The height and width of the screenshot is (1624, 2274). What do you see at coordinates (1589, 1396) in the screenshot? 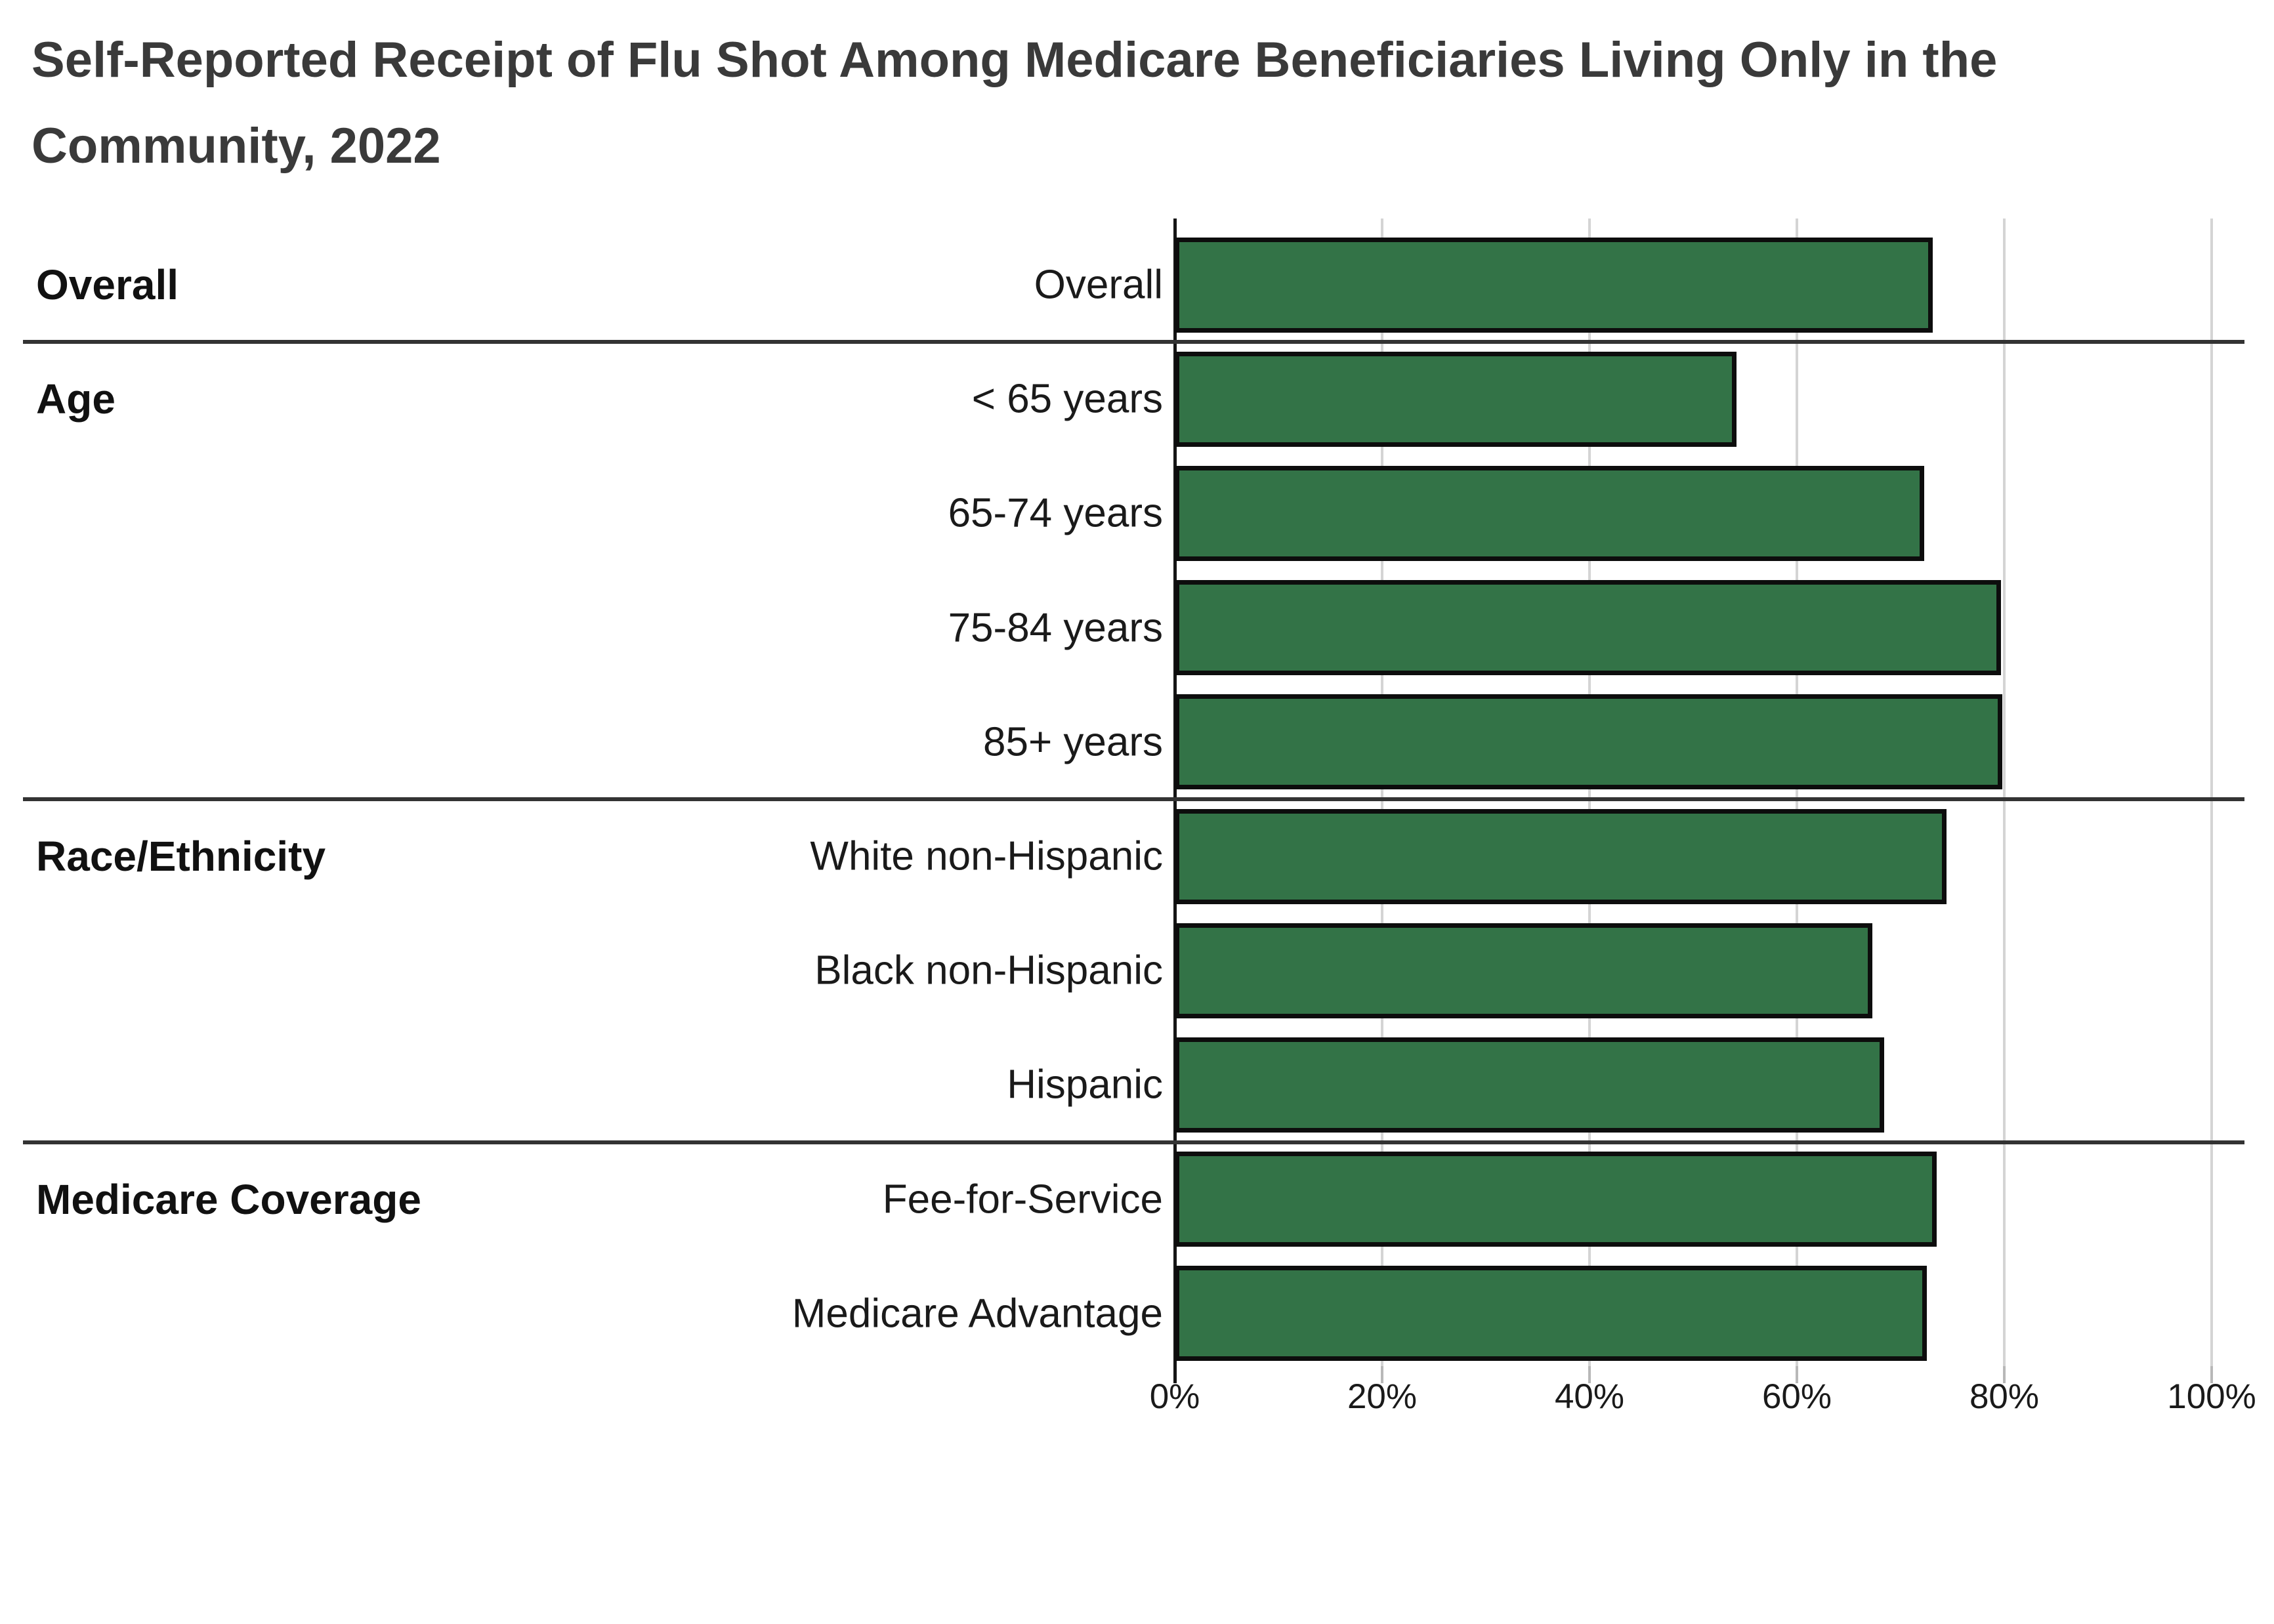
I see `x-axis-label-40: 40%` at bounding box center [1589, 1396].